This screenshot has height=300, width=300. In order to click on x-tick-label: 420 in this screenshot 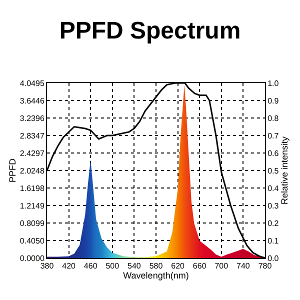, I will do `click(69, 266)`.